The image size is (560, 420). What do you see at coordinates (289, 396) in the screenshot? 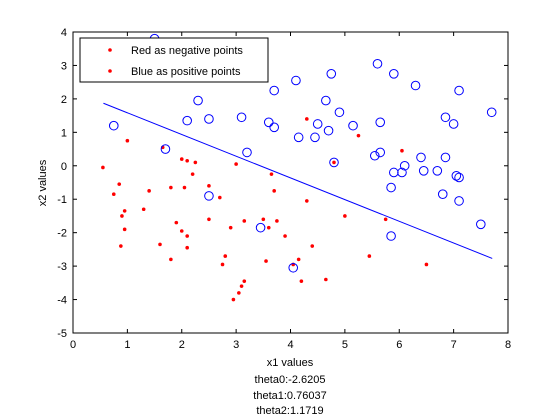
I see `caption-theta1: theta1:0.76037` at bounding box center [289, 396].